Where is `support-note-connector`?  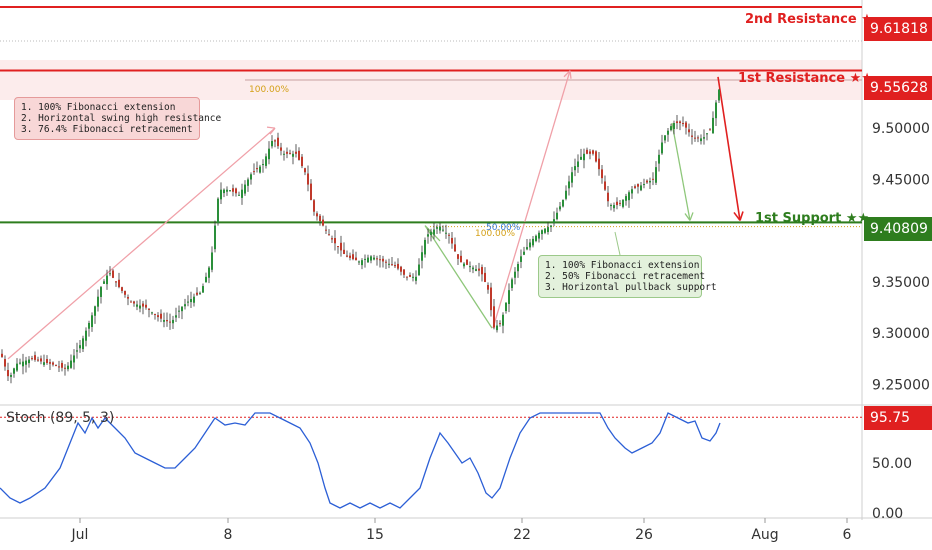 support-note-connector is located at coordinates (617, 243).